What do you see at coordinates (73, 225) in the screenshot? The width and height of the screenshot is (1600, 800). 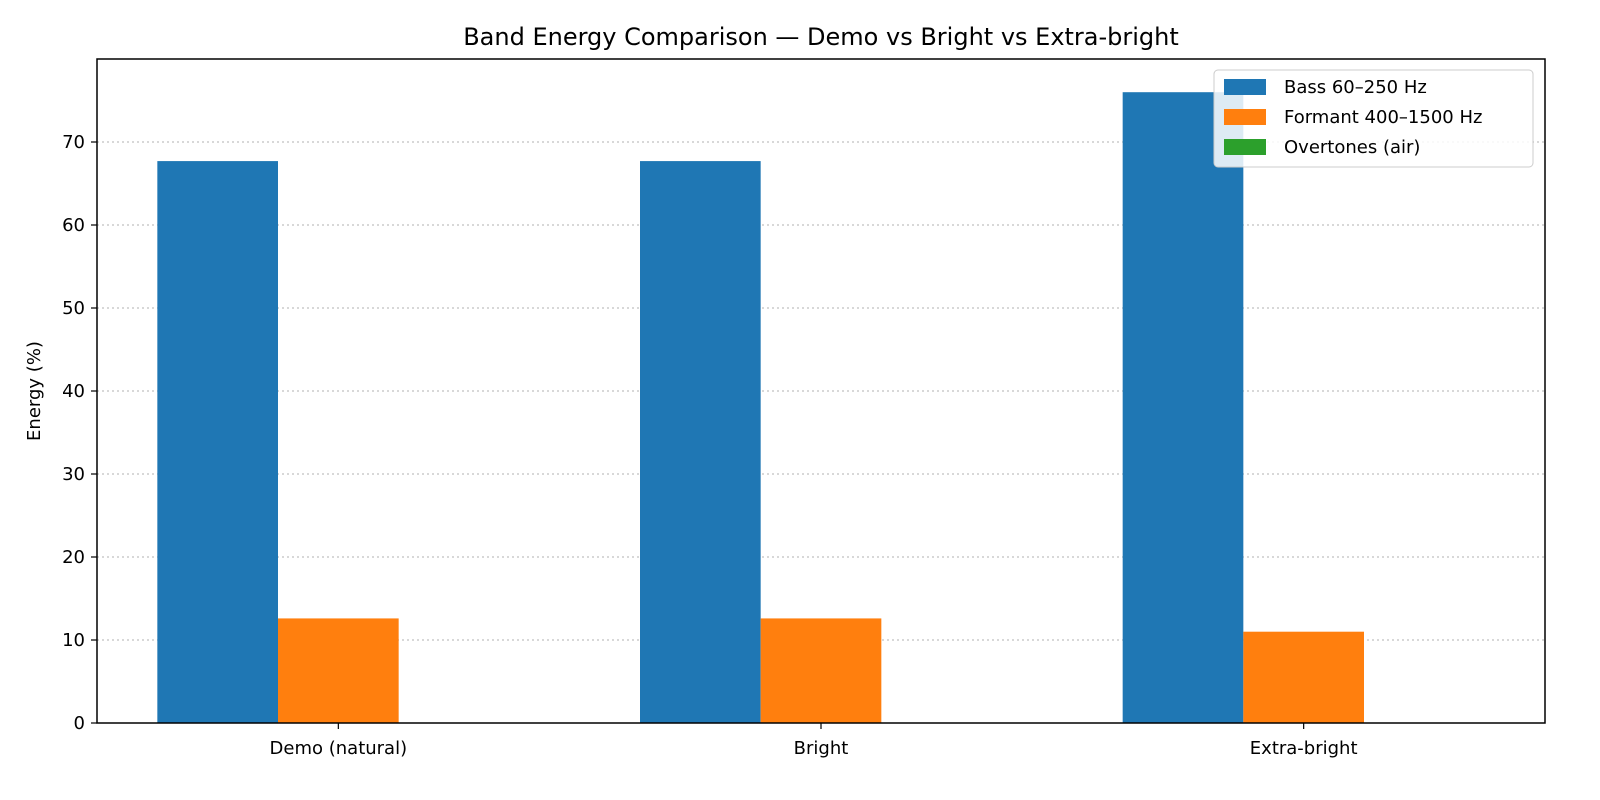 I see `y-tick-label: 60` at bounding box center [73, 225].